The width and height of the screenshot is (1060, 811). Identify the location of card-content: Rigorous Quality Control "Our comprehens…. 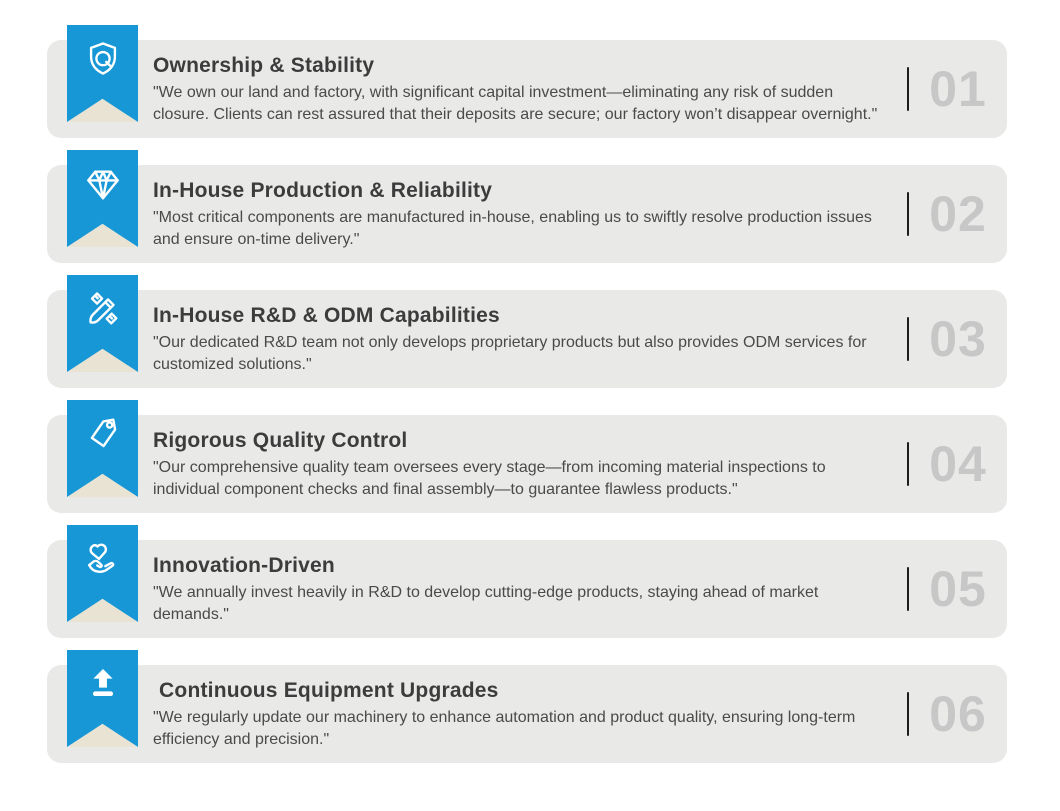
(530, 464).